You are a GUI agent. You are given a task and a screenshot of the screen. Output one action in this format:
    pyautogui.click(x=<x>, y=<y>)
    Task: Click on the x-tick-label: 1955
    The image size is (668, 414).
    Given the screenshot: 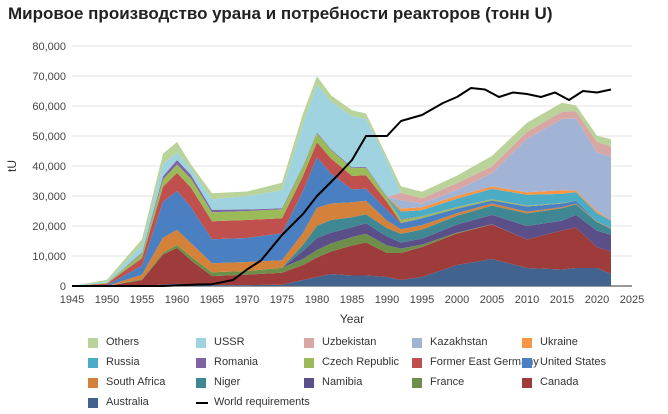 What is the action you would take?
    pyautogui.click(x=142, y=300)
    